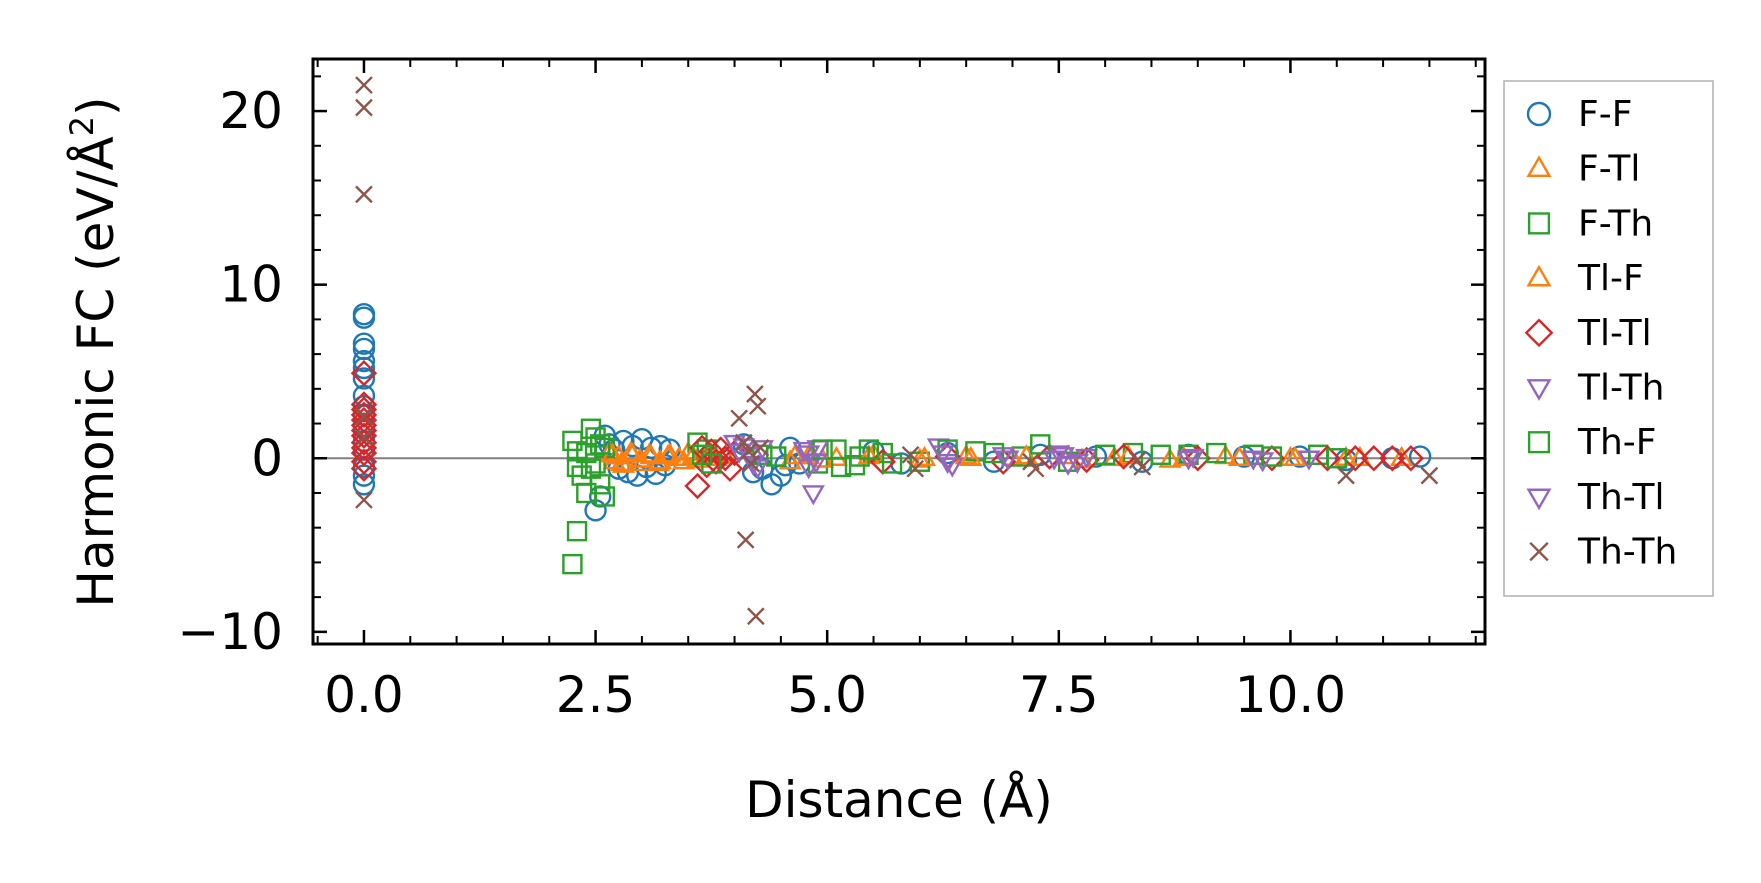 The width and height of the screenshot is (1761, 883). I want to click on x-tick-label: 2.5, so click(596, 695).